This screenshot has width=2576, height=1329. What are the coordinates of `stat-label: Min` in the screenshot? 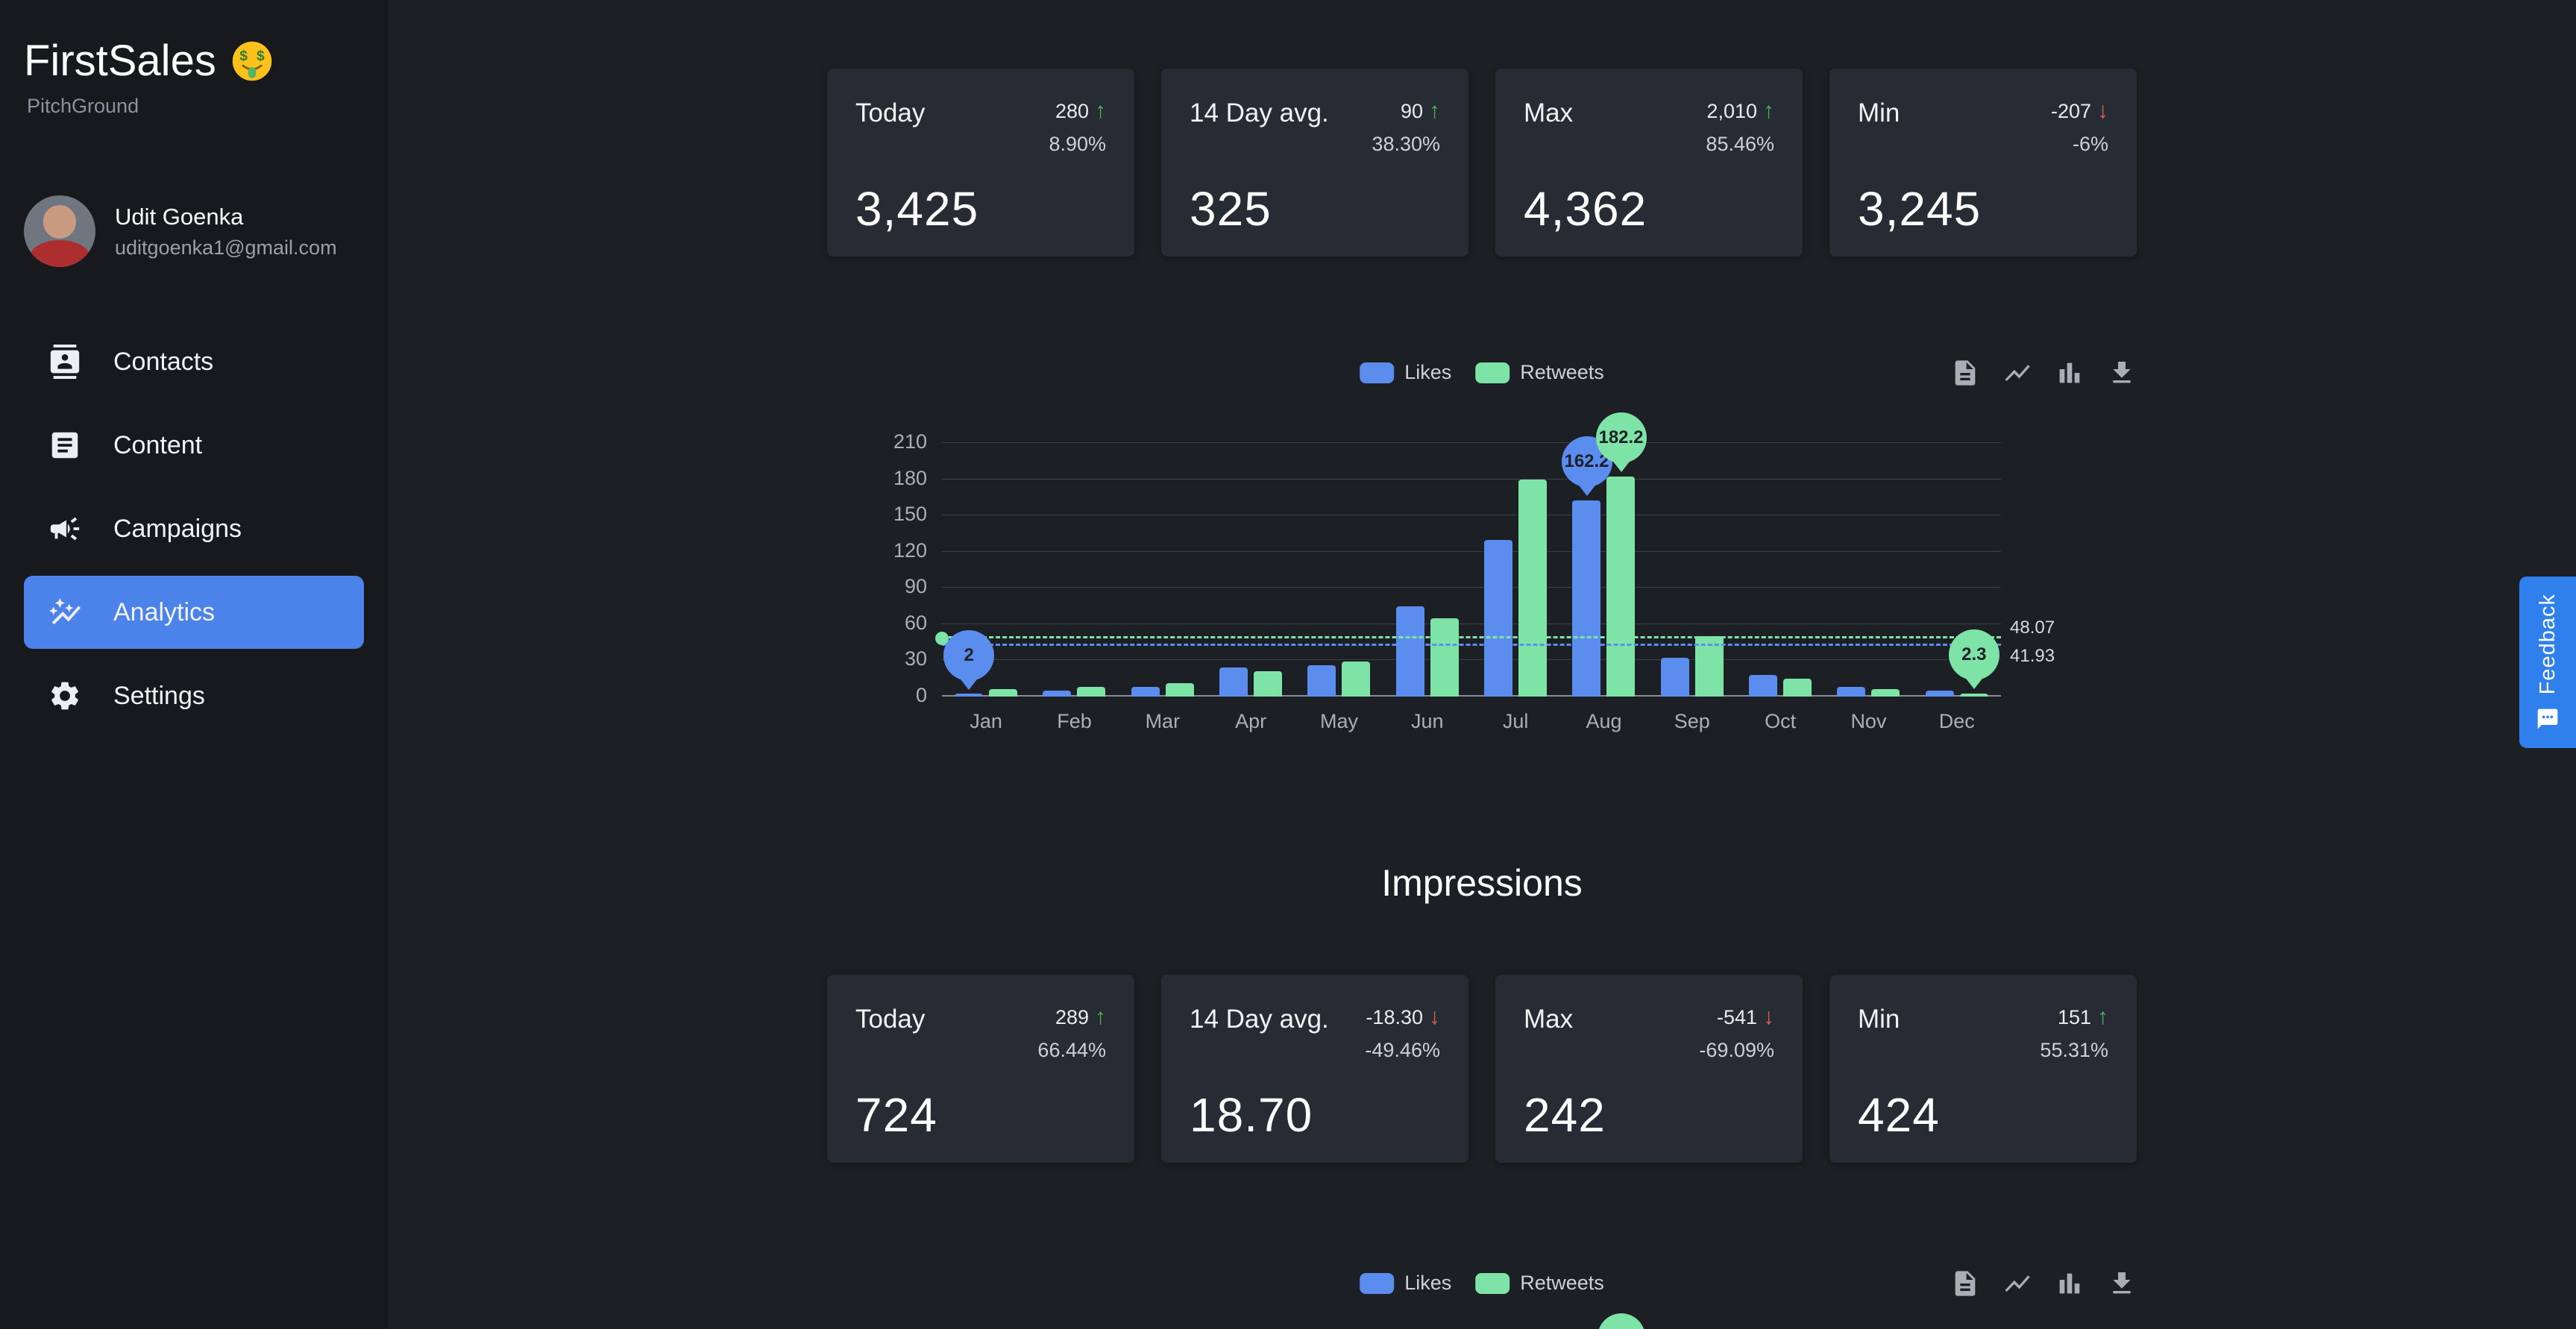 It's located at (1879, 1020).